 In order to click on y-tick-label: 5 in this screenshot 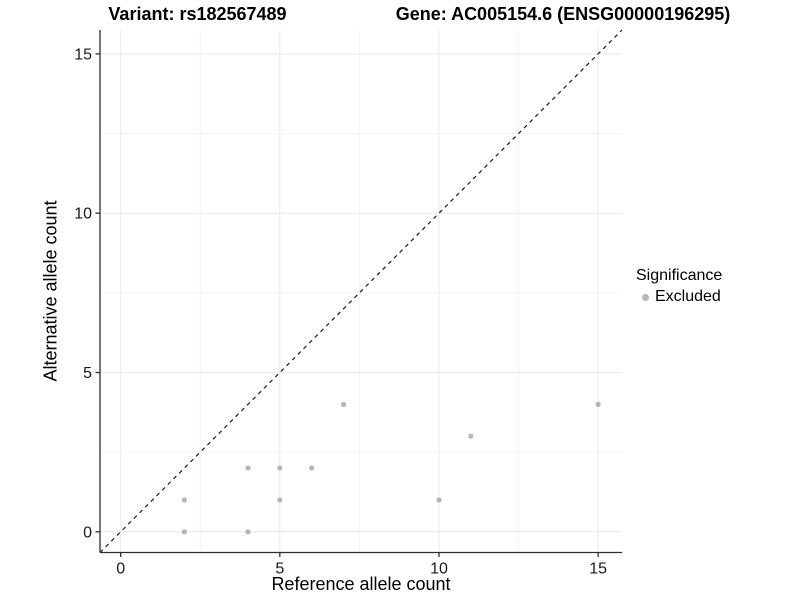, I will do `click(87, 373)`.